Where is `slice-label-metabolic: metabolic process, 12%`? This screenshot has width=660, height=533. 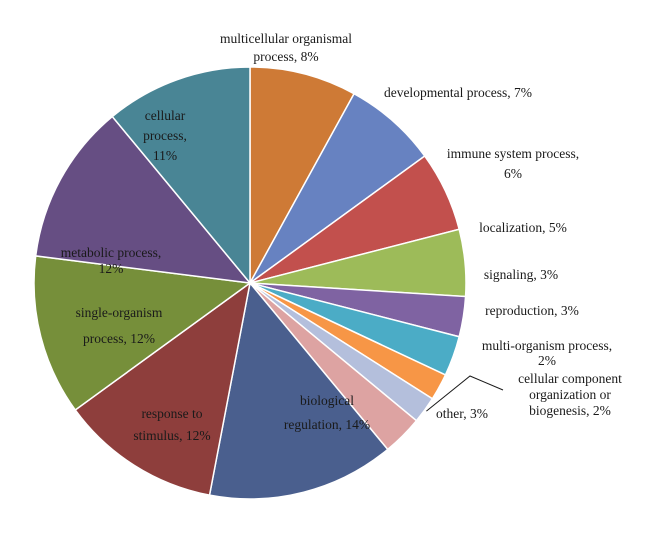
slice-label-metabolic: metabolic process, 12% is located at coordinates (111, 260).